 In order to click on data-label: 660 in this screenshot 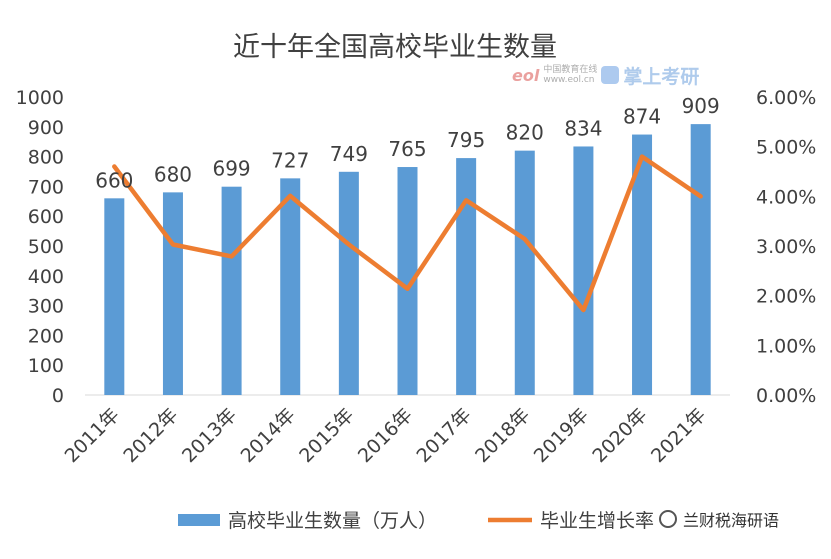, I will do `click(114, 180)`.